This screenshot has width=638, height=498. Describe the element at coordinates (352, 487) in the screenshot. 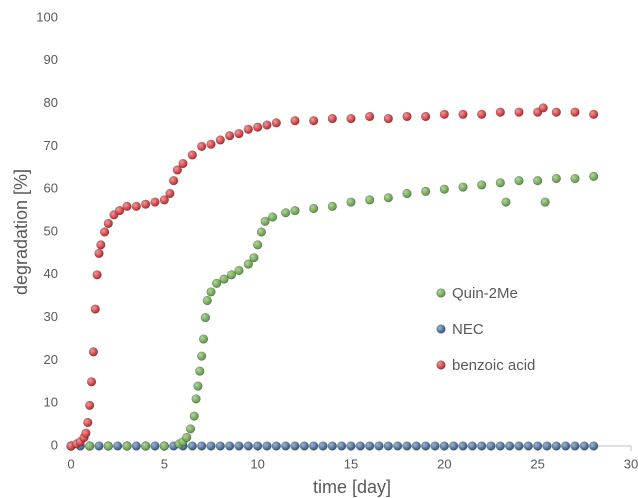

I see `x-axis-title: time [day]` at that location.